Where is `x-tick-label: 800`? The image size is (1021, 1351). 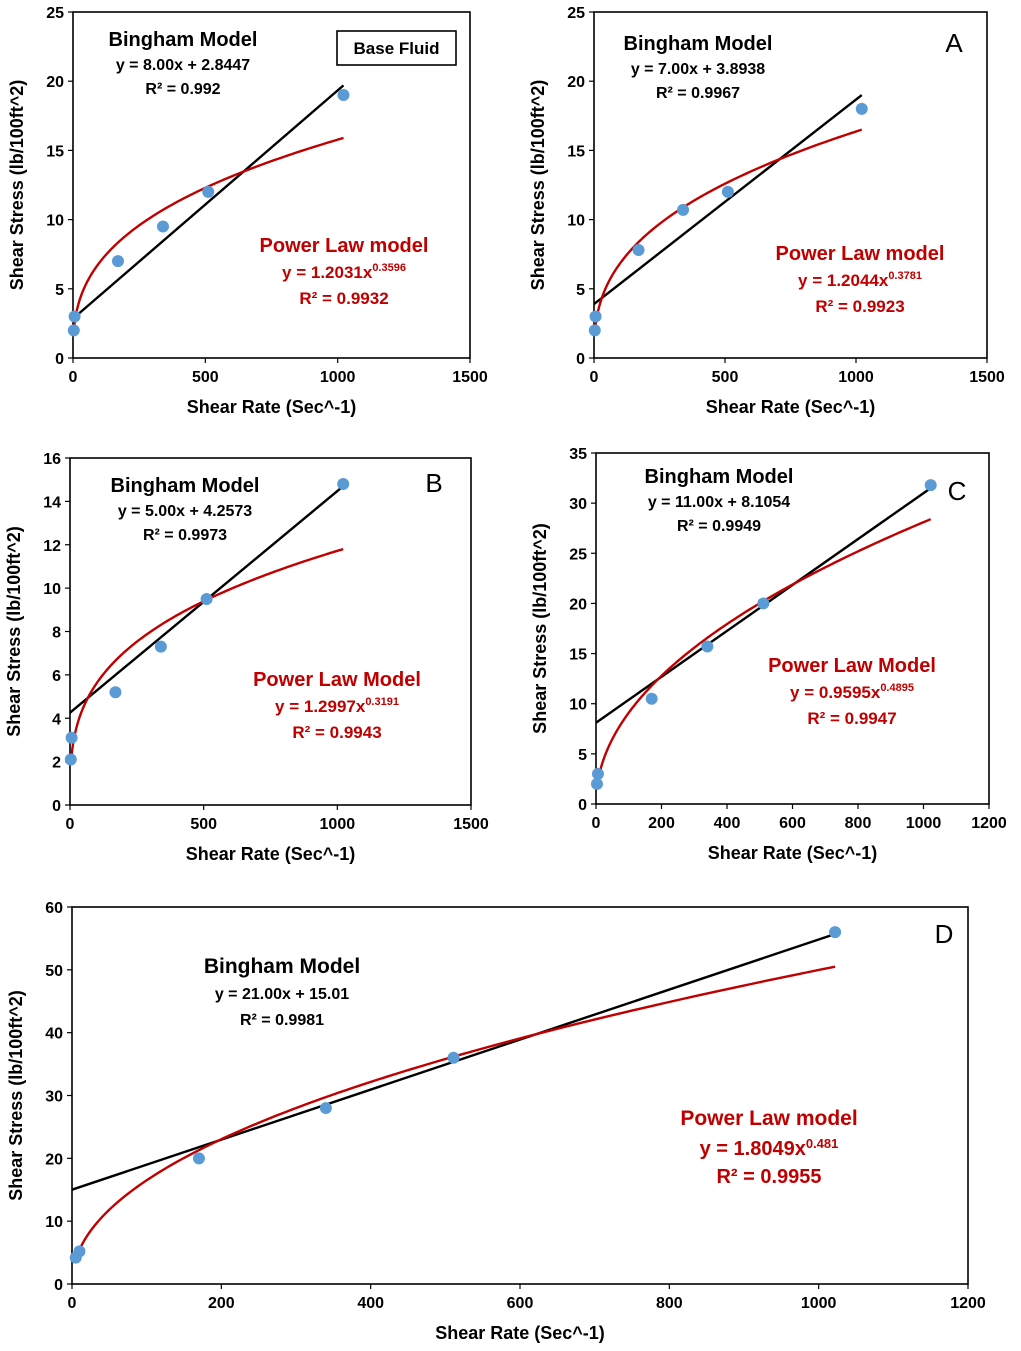 x-tick-label: 800 is located at coordinates (858, 823).